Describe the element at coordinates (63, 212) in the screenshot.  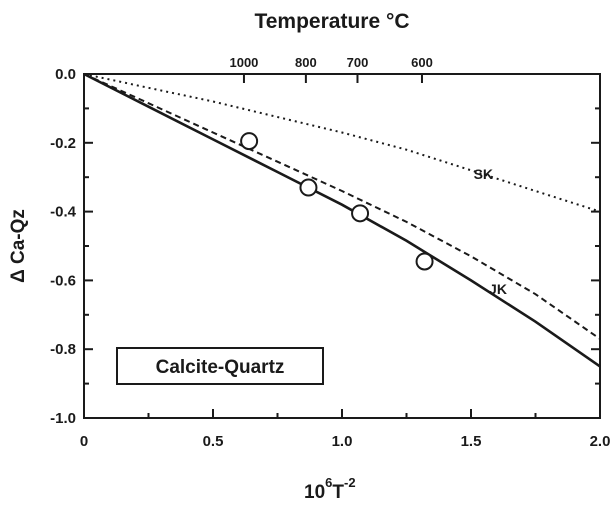
I see `y-tick-label: -0.4` at that location.